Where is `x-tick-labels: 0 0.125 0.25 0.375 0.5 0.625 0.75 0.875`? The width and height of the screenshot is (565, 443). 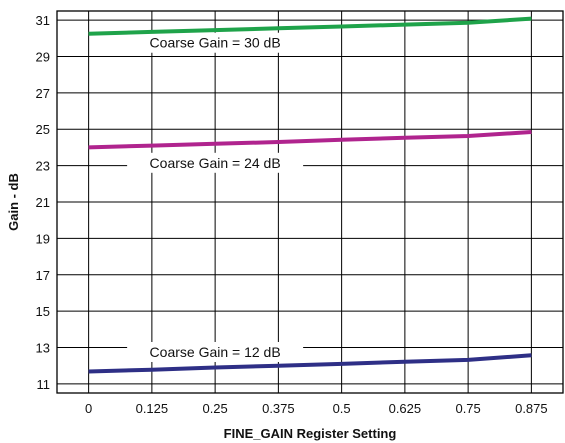 x-tick-labels: 0 0.125 0.25 0.375 0.5 0.625 0.75 0.875 is located at coordinates (316, 408).